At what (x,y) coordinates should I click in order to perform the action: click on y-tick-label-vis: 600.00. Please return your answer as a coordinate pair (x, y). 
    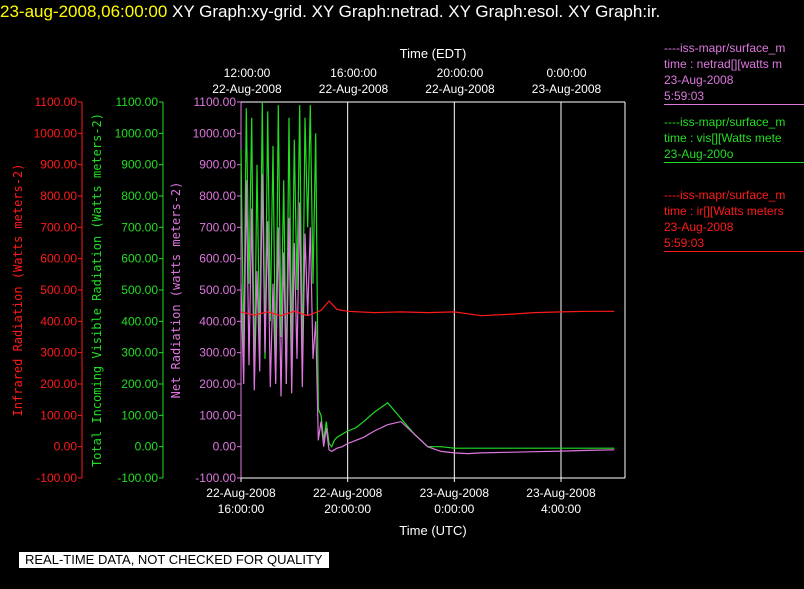
    Looking at the image, I should click on (139, 259).